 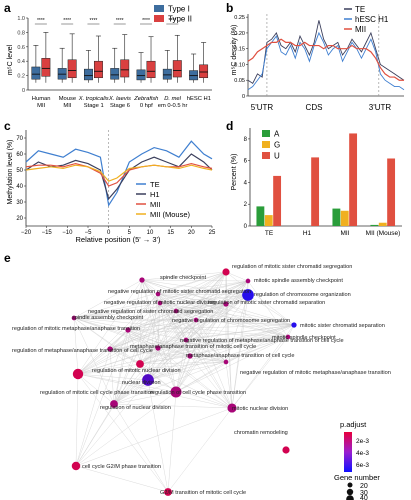 I want to click on category-label: H1, so click(x=307, y=233).